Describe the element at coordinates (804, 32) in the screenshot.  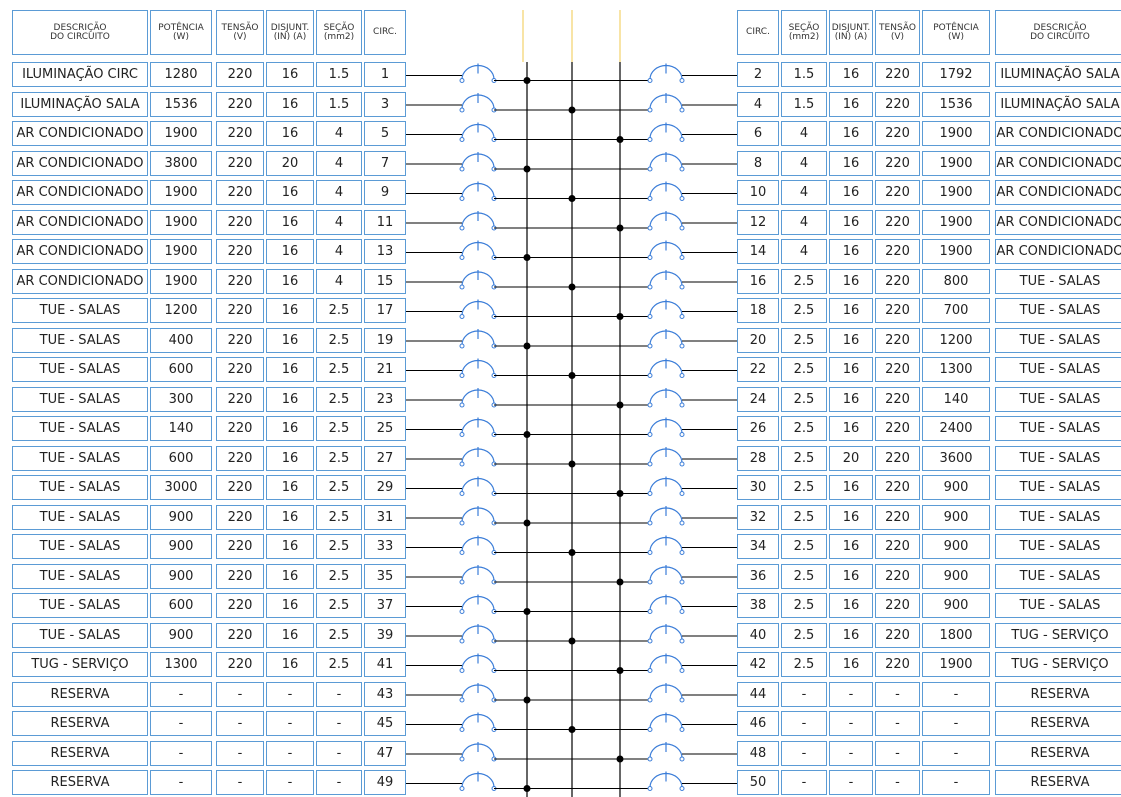
I see `column-header: SEÇÃO (mm2)` at that location.